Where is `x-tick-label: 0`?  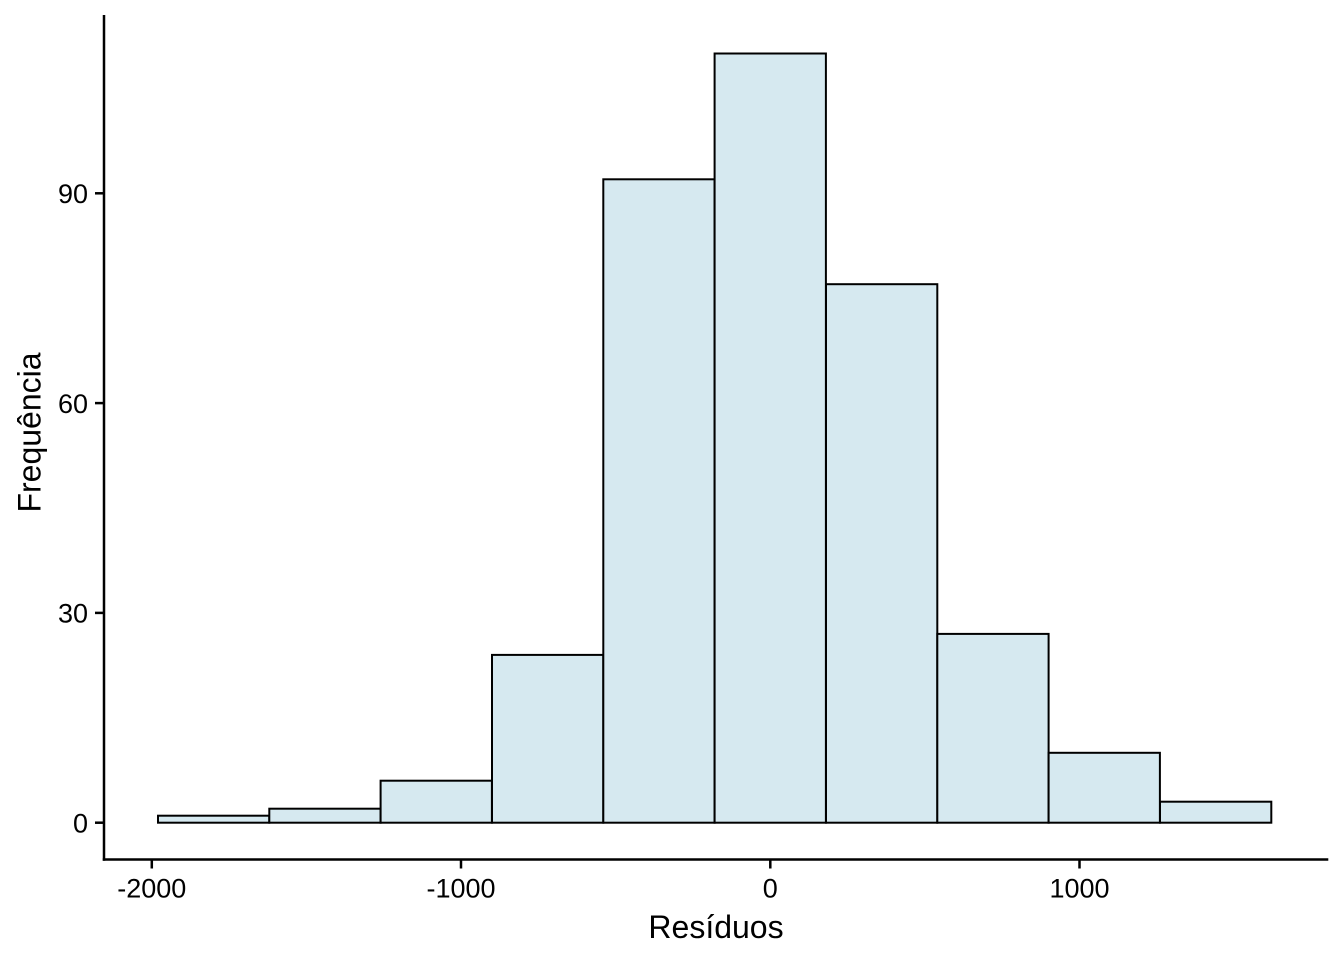
x-tick-label: 0 is located at coordinates (770, 889).